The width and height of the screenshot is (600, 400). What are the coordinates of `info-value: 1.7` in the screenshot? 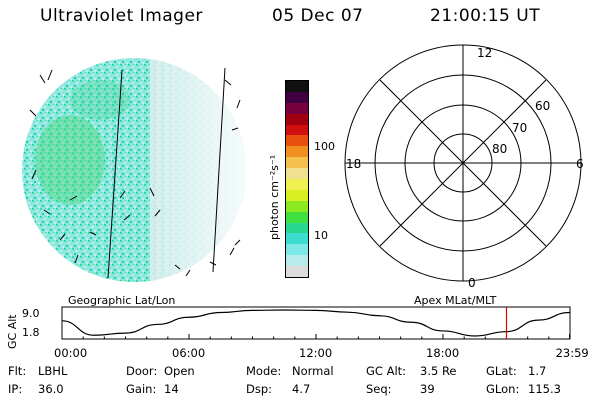 It's located at (537, 371).